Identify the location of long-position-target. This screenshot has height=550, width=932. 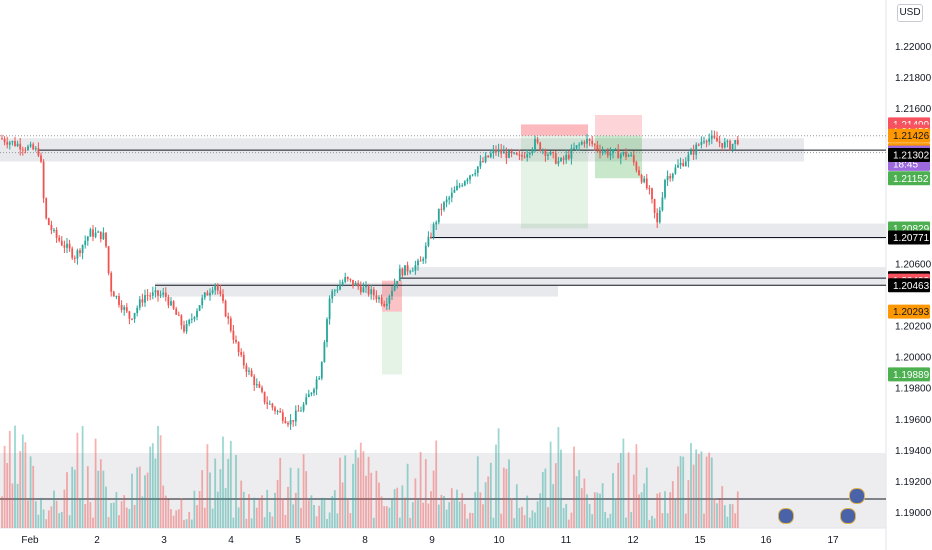
(392, 343).